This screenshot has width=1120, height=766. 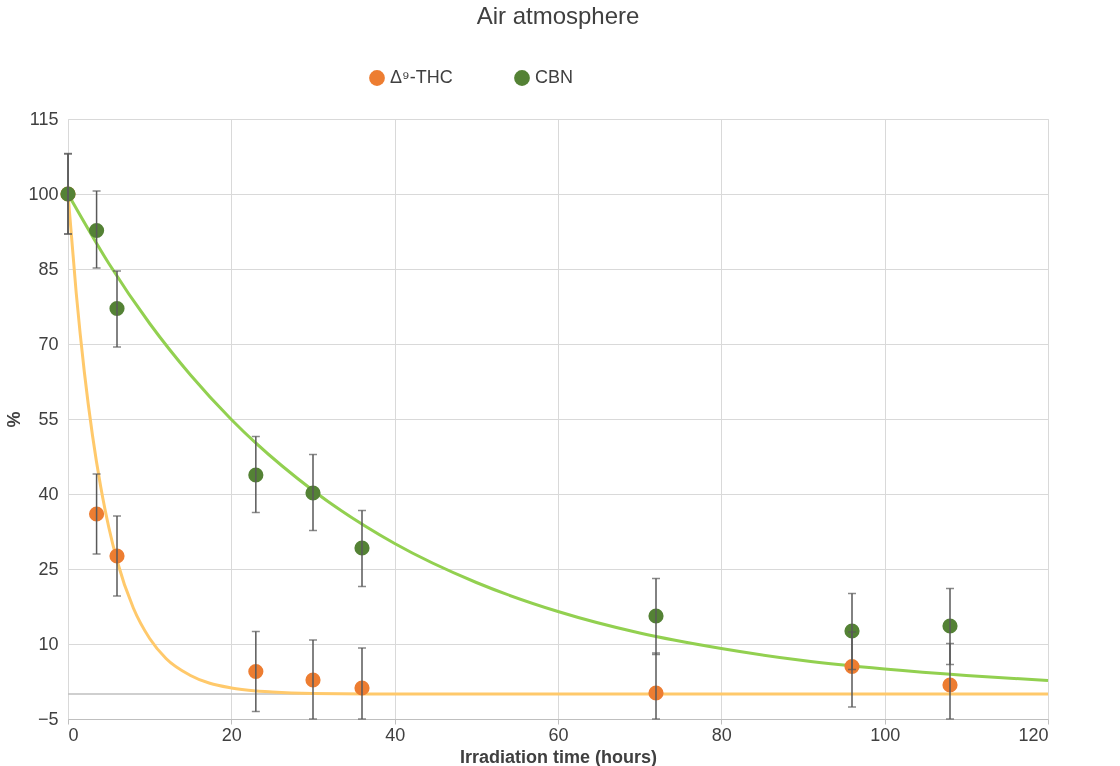 What do you see at coordinates (48, 718) in the screenshot?
I see `y-tick-label: −5` at bounding box center [48, 718].